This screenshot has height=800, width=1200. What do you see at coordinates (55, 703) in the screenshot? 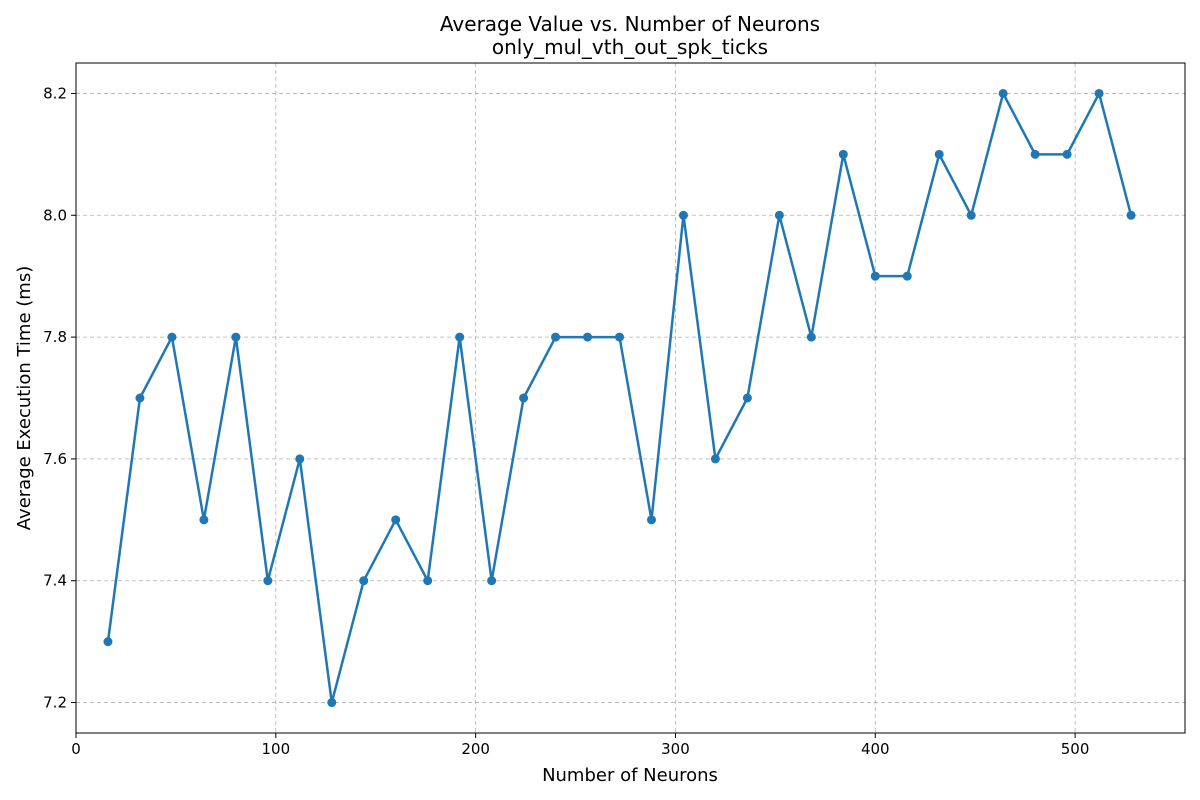
I see `y-tick-label: 7.2` at bounding box center [55, 703].